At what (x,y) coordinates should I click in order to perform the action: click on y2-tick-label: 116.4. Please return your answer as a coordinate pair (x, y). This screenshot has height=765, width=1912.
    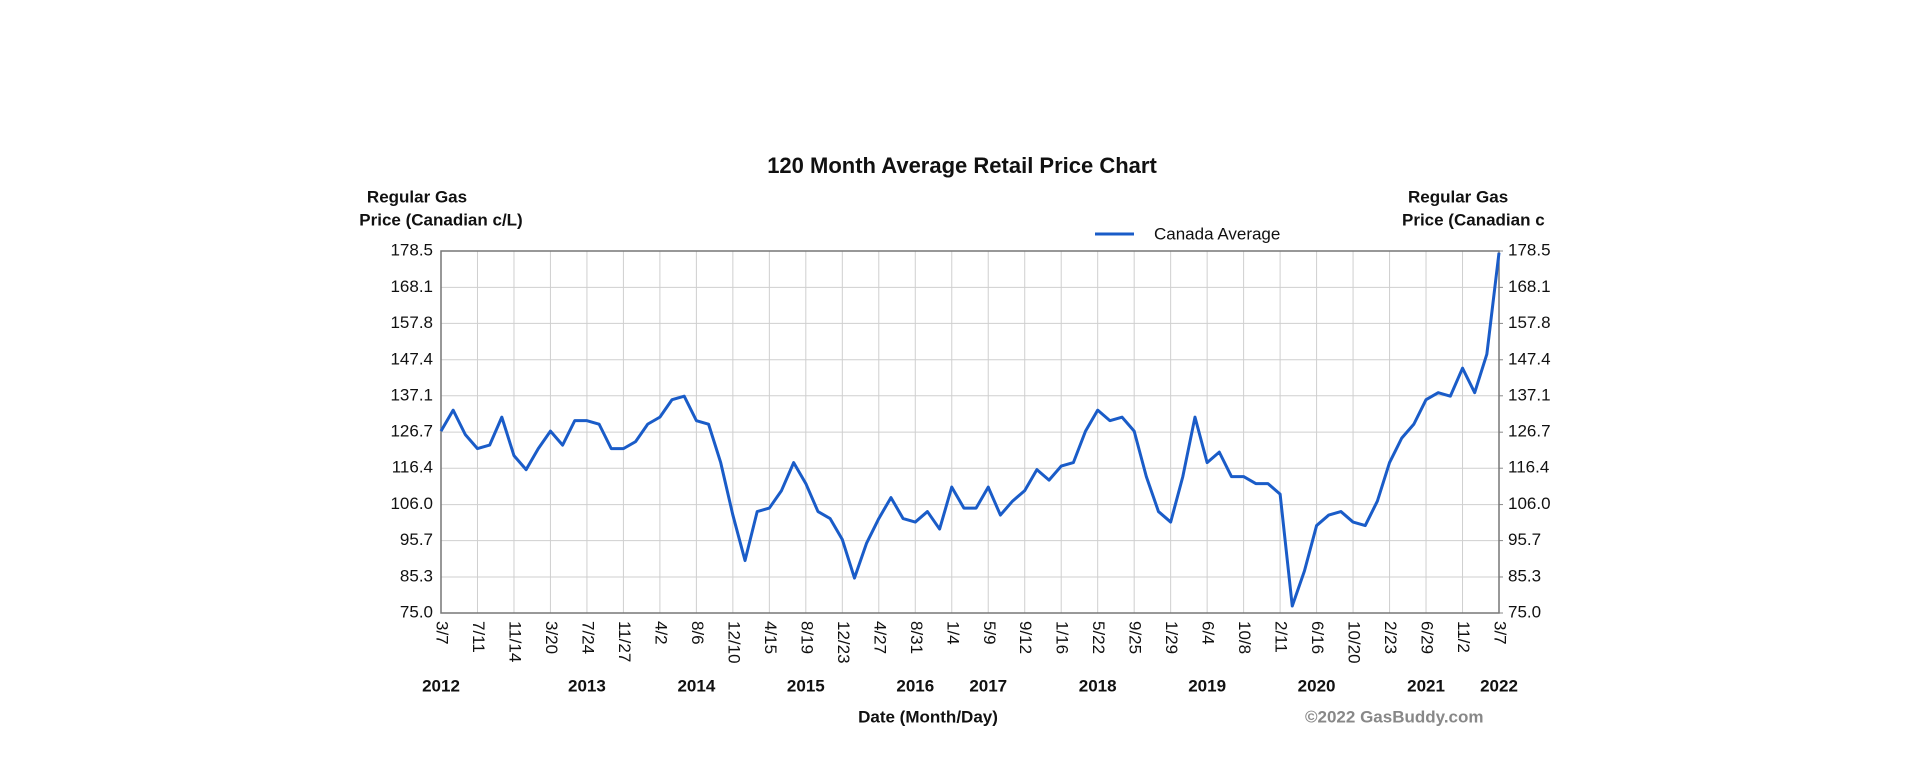
    Looking at the image, I should click on (1528, 467).